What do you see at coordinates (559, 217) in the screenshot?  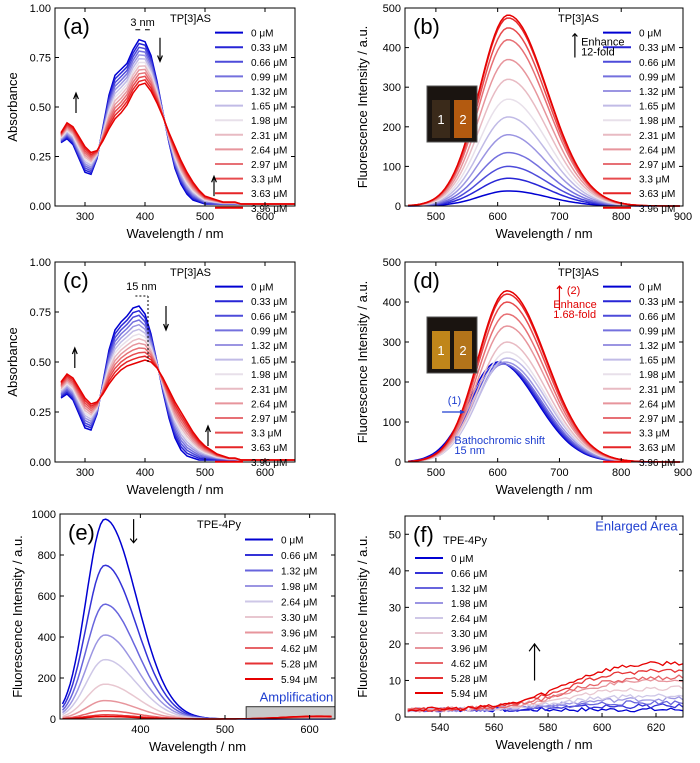 I see `x-tick-label: 700` at bounding box center [559, 217].